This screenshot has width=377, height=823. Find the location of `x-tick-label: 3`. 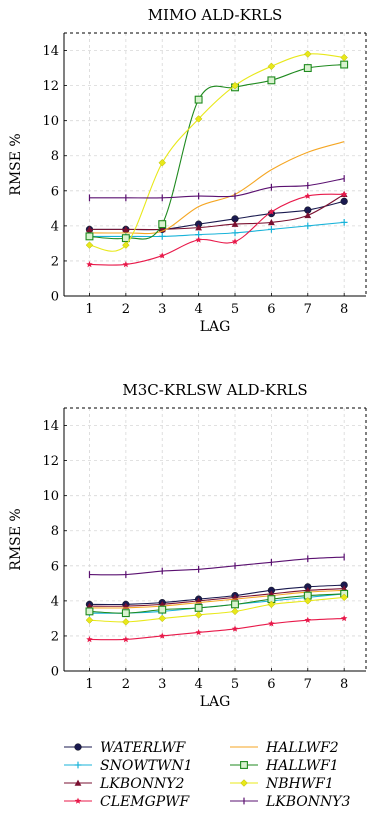

x-tick-label: 3 is located at coordinates (162, 684).